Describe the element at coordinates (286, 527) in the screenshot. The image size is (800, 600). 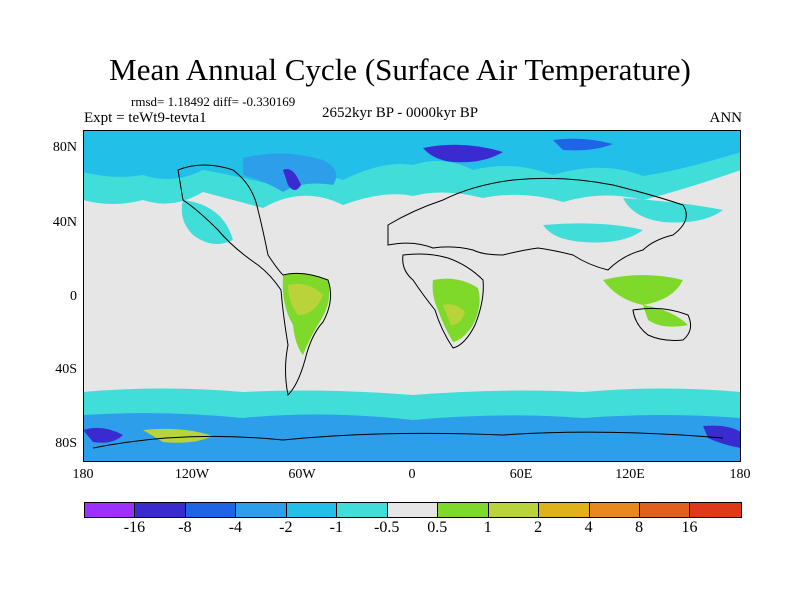
I see `colorbar-label: -2` at that location.